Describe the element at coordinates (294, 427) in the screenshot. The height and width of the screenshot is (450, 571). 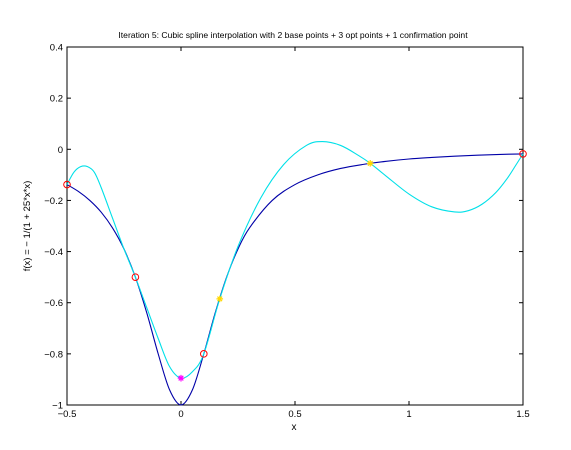
I see `x-axis-label: x` at that location.